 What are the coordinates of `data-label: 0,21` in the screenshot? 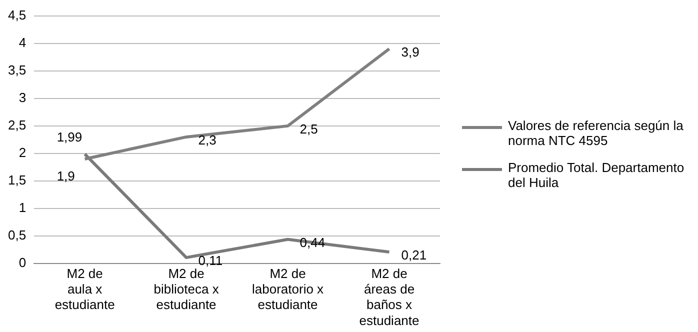 It's located at (414, 255).